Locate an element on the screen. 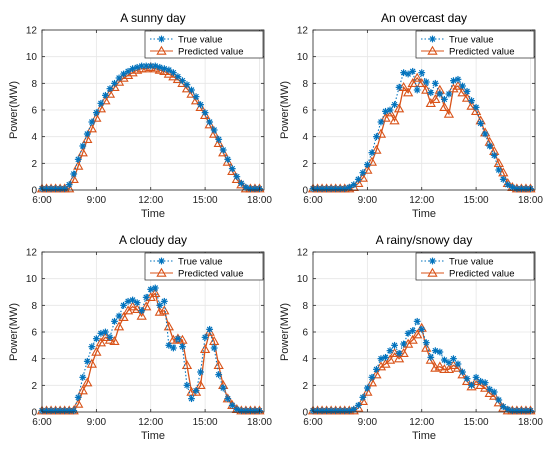 The width and height of the screenshot is (550, 451). legend-box is located at coordinates (475, 266).